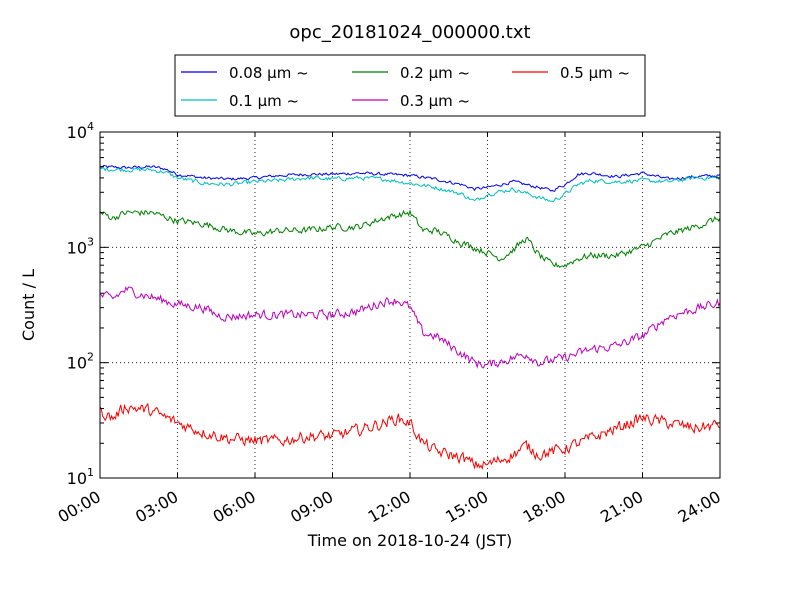 This screenshot has height=600, width=800. What do you see at coordinates (264, 101) in the screenshot?
I see `legend-label: 0.1 μm ~` at bounding box center [264, 101].